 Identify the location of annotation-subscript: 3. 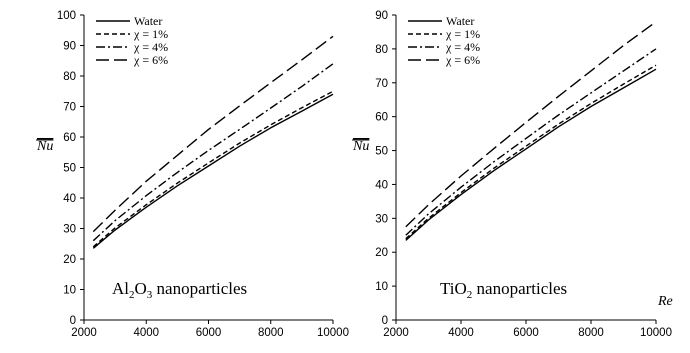
(150, 295).